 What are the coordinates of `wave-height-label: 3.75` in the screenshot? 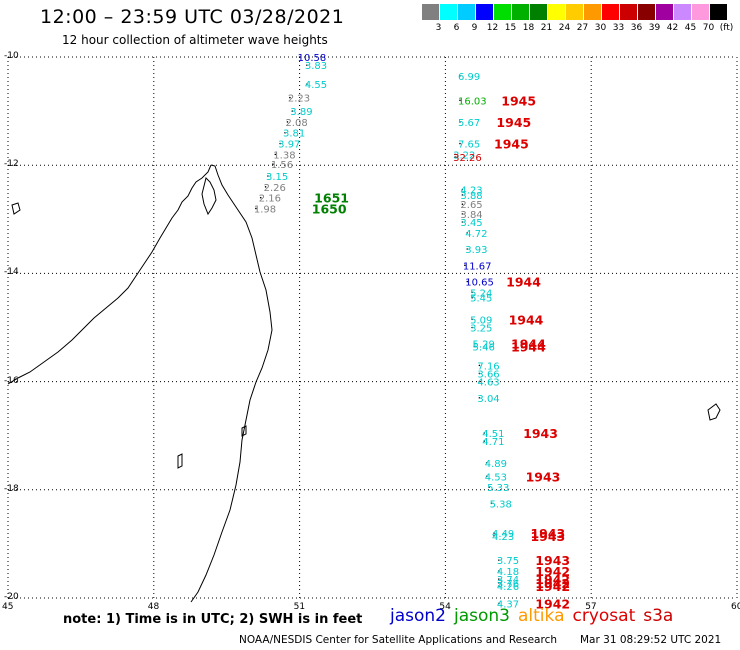 It's located at (508, 561).